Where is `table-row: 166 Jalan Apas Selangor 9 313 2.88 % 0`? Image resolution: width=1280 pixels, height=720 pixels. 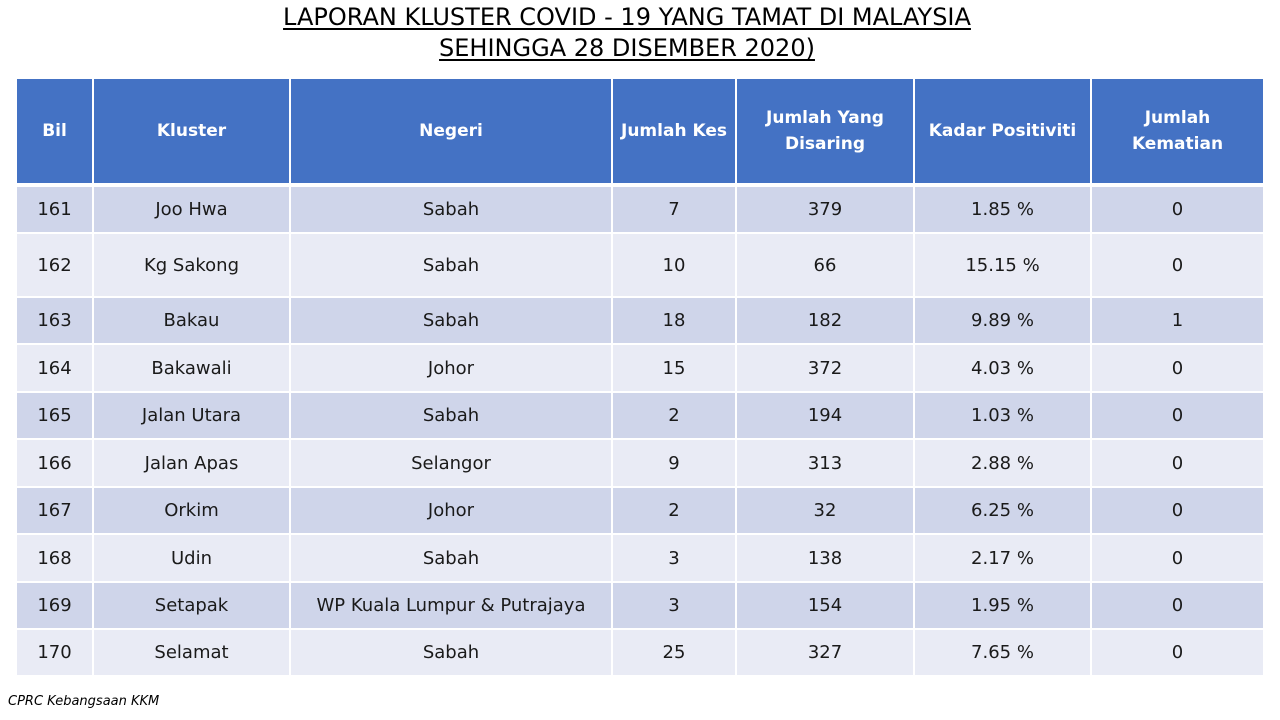 table-row: 166 Jalan Apas Selangor 9 313 2.88 % 0 is located at coordinates (640, 464).